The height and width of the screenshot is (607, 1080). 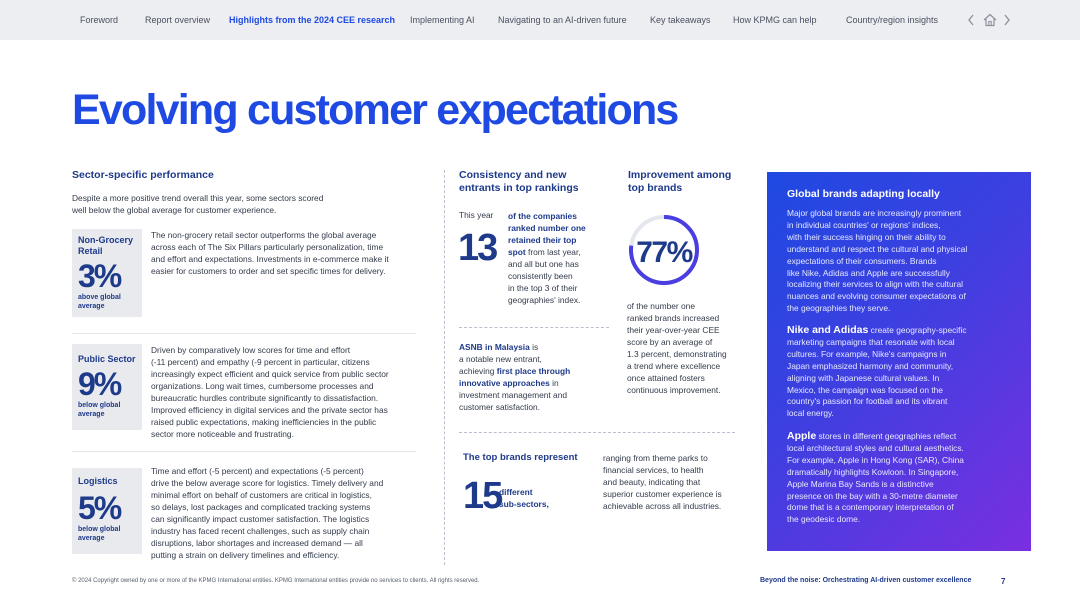 I want to click on text-line: Non-Grocery, so click(x=106, y=240).